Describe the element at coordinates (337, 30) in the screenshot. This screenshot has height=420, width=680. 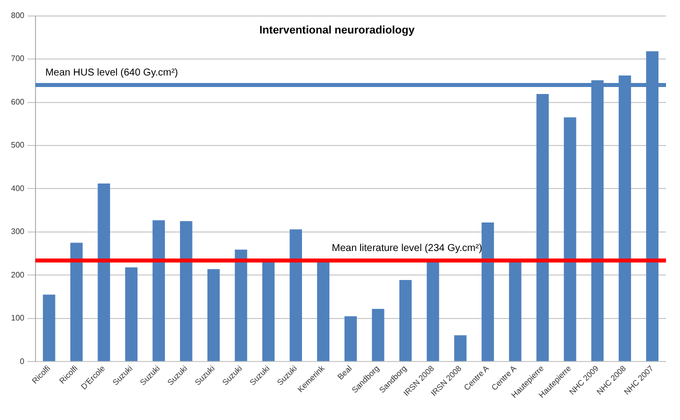
I see `text: Interventional neuroradiology` at that location.